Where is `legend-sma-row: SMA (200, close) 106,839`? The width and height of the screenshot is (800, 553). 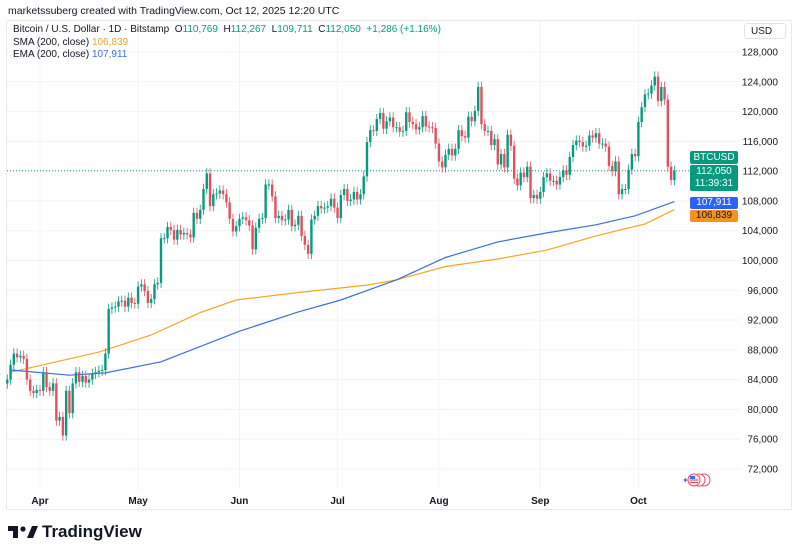
legend-sma-row: SMA (200, close) 106,839 is located at coordinates (227, 43).